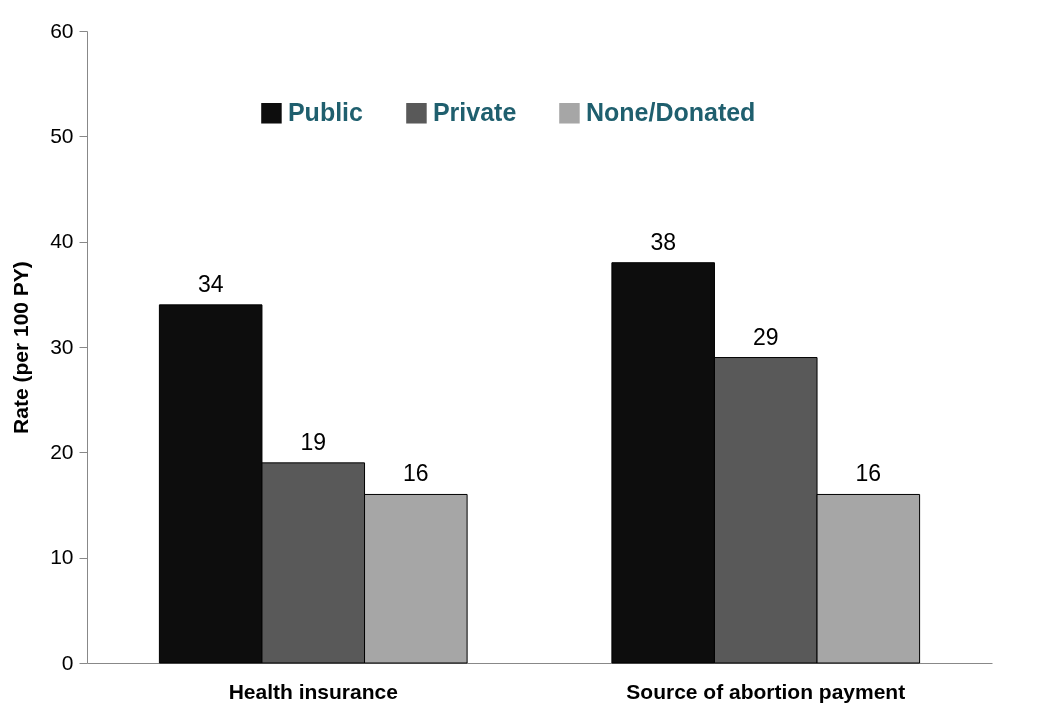 Image resolution: width=1058 pixels, height=719 pixels. Describe the element at coordinates (765, 336) in the screenshot. I see `data-label: 29` at that location.